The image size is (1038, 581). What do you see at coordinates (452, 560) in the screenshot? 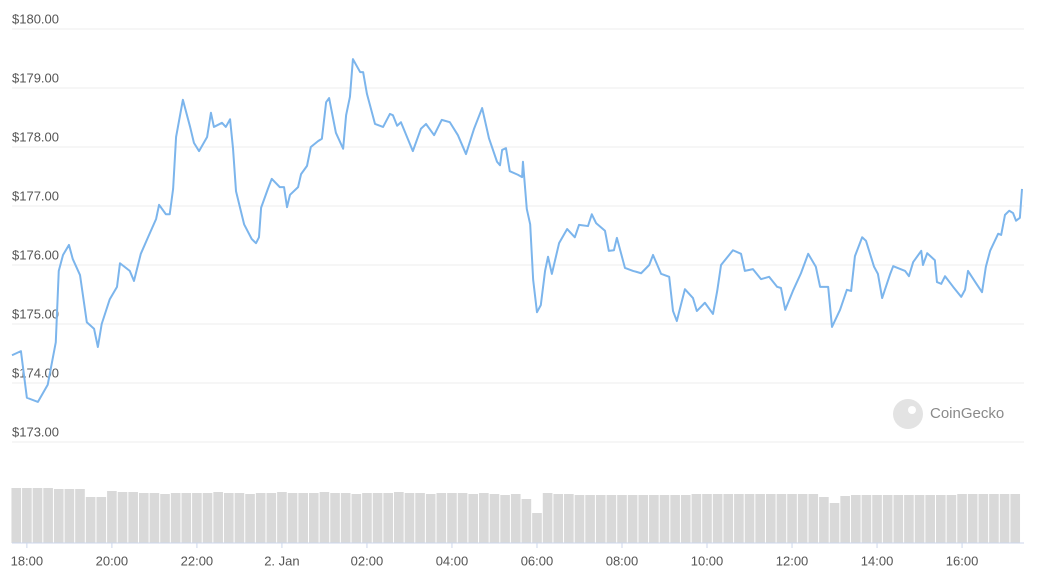
I see `x-tick-label: 04:00` at bounding box center [452, 560].